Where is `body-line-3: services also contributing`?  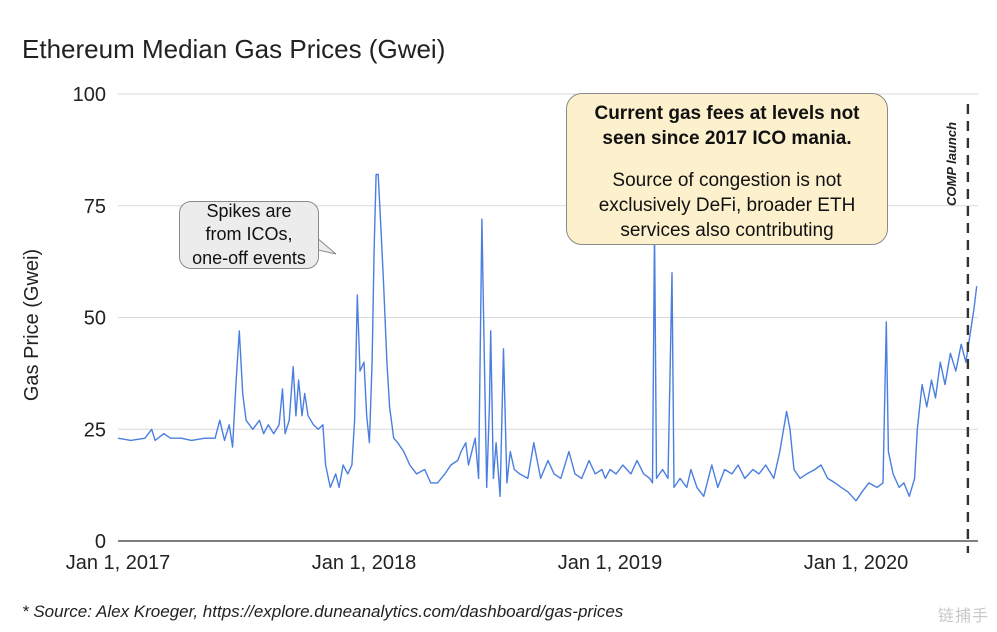
body-line-3: services also contributing is located at coordinates (727, 230).